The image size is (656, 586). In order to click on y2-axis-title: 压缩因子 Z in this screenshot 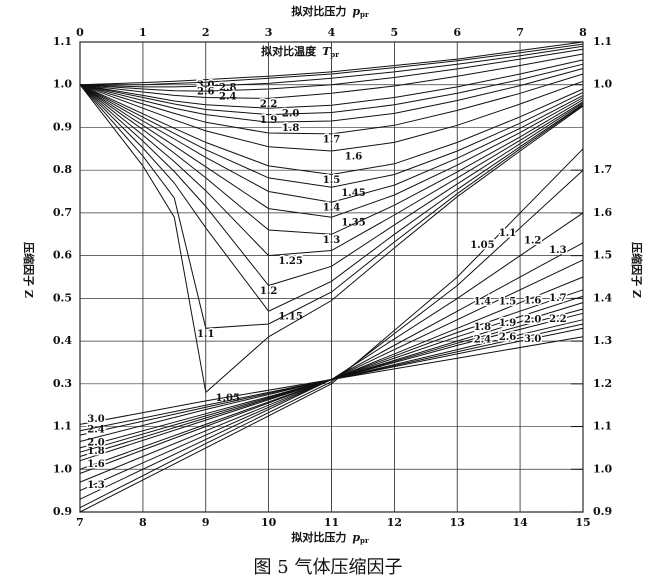, I will do `click(637, 270)`.